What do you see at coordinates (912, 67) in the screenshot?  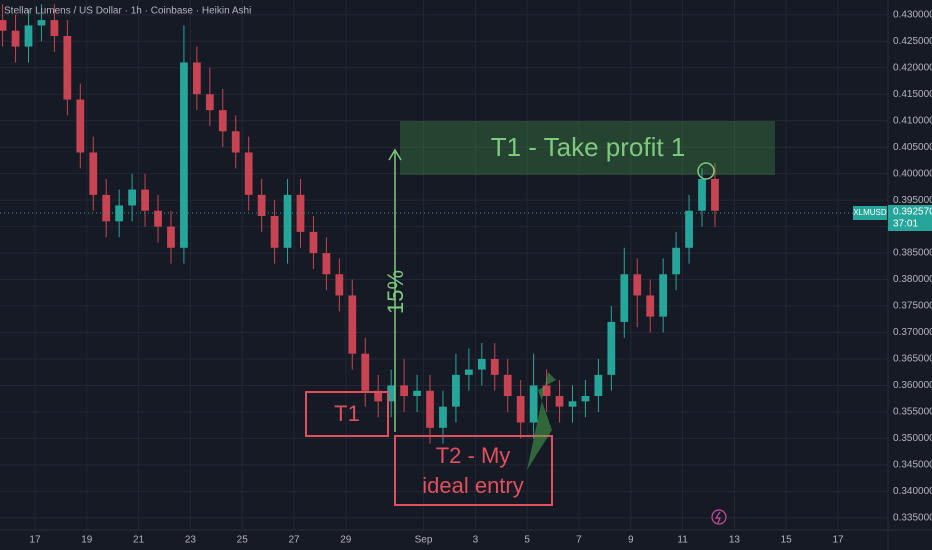 I see `y-tick-label: 0.420000` at bounding box center [912, 67].